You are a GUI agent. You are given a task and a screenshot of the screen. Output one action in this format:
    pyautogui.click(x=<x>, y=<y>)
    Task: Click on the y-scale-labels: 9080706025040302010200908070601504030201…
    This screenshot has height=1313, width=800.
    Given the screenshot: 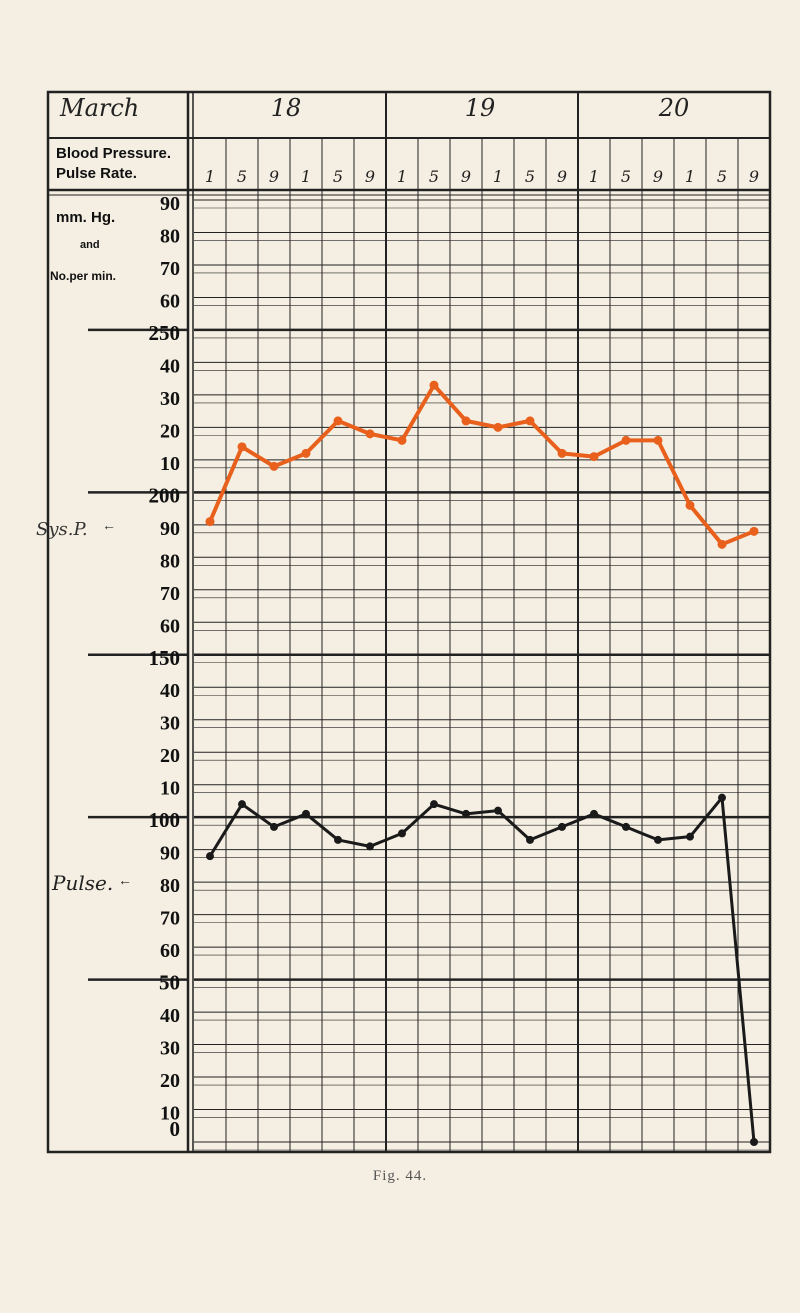 What is the action you would take?
    pyautogui.click(x=165, y=667)
    